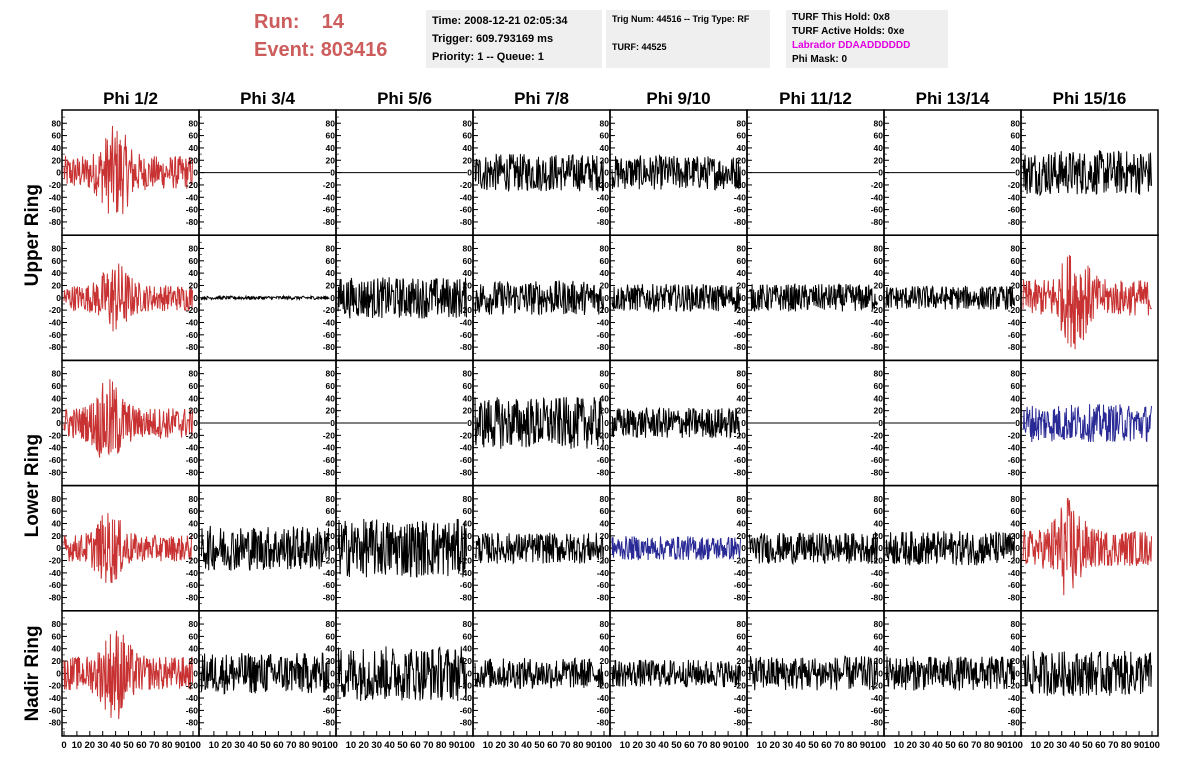 Image resolution: width=1196 pixels, height=772 pixels. Describe the element at coordinates (333, 22) in the screenshot. I see `run-value: 14` at that location.